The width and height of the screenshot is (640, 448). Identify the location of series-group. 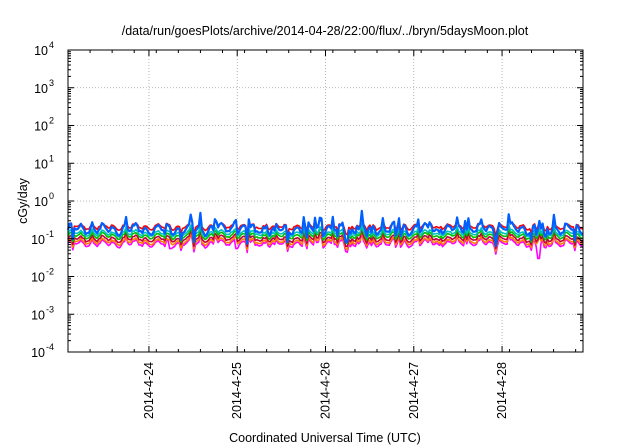
(325, 234).